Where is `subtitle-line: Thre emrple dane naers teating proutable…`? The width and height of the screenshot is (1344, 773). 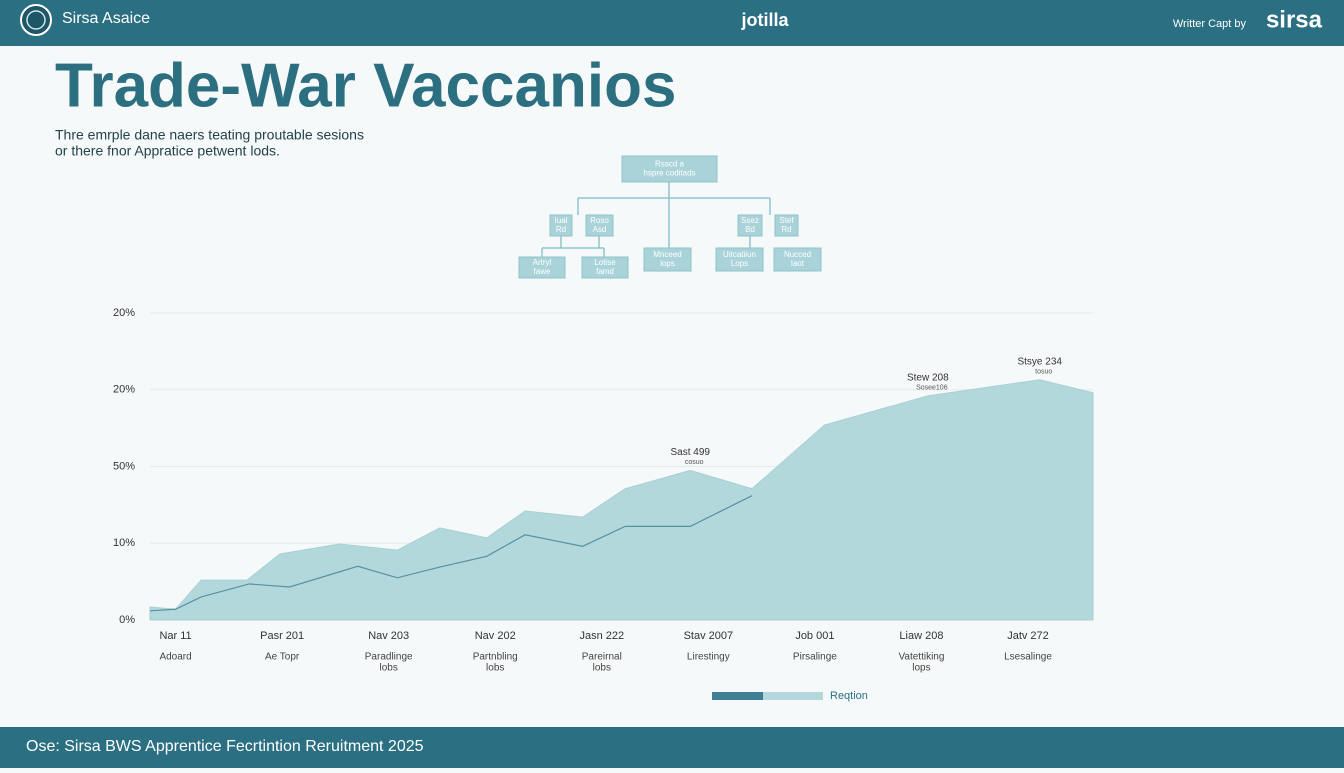
subtitle-line: Thre emrple dane naers teating proutable… is located at coordinates (209, 135).